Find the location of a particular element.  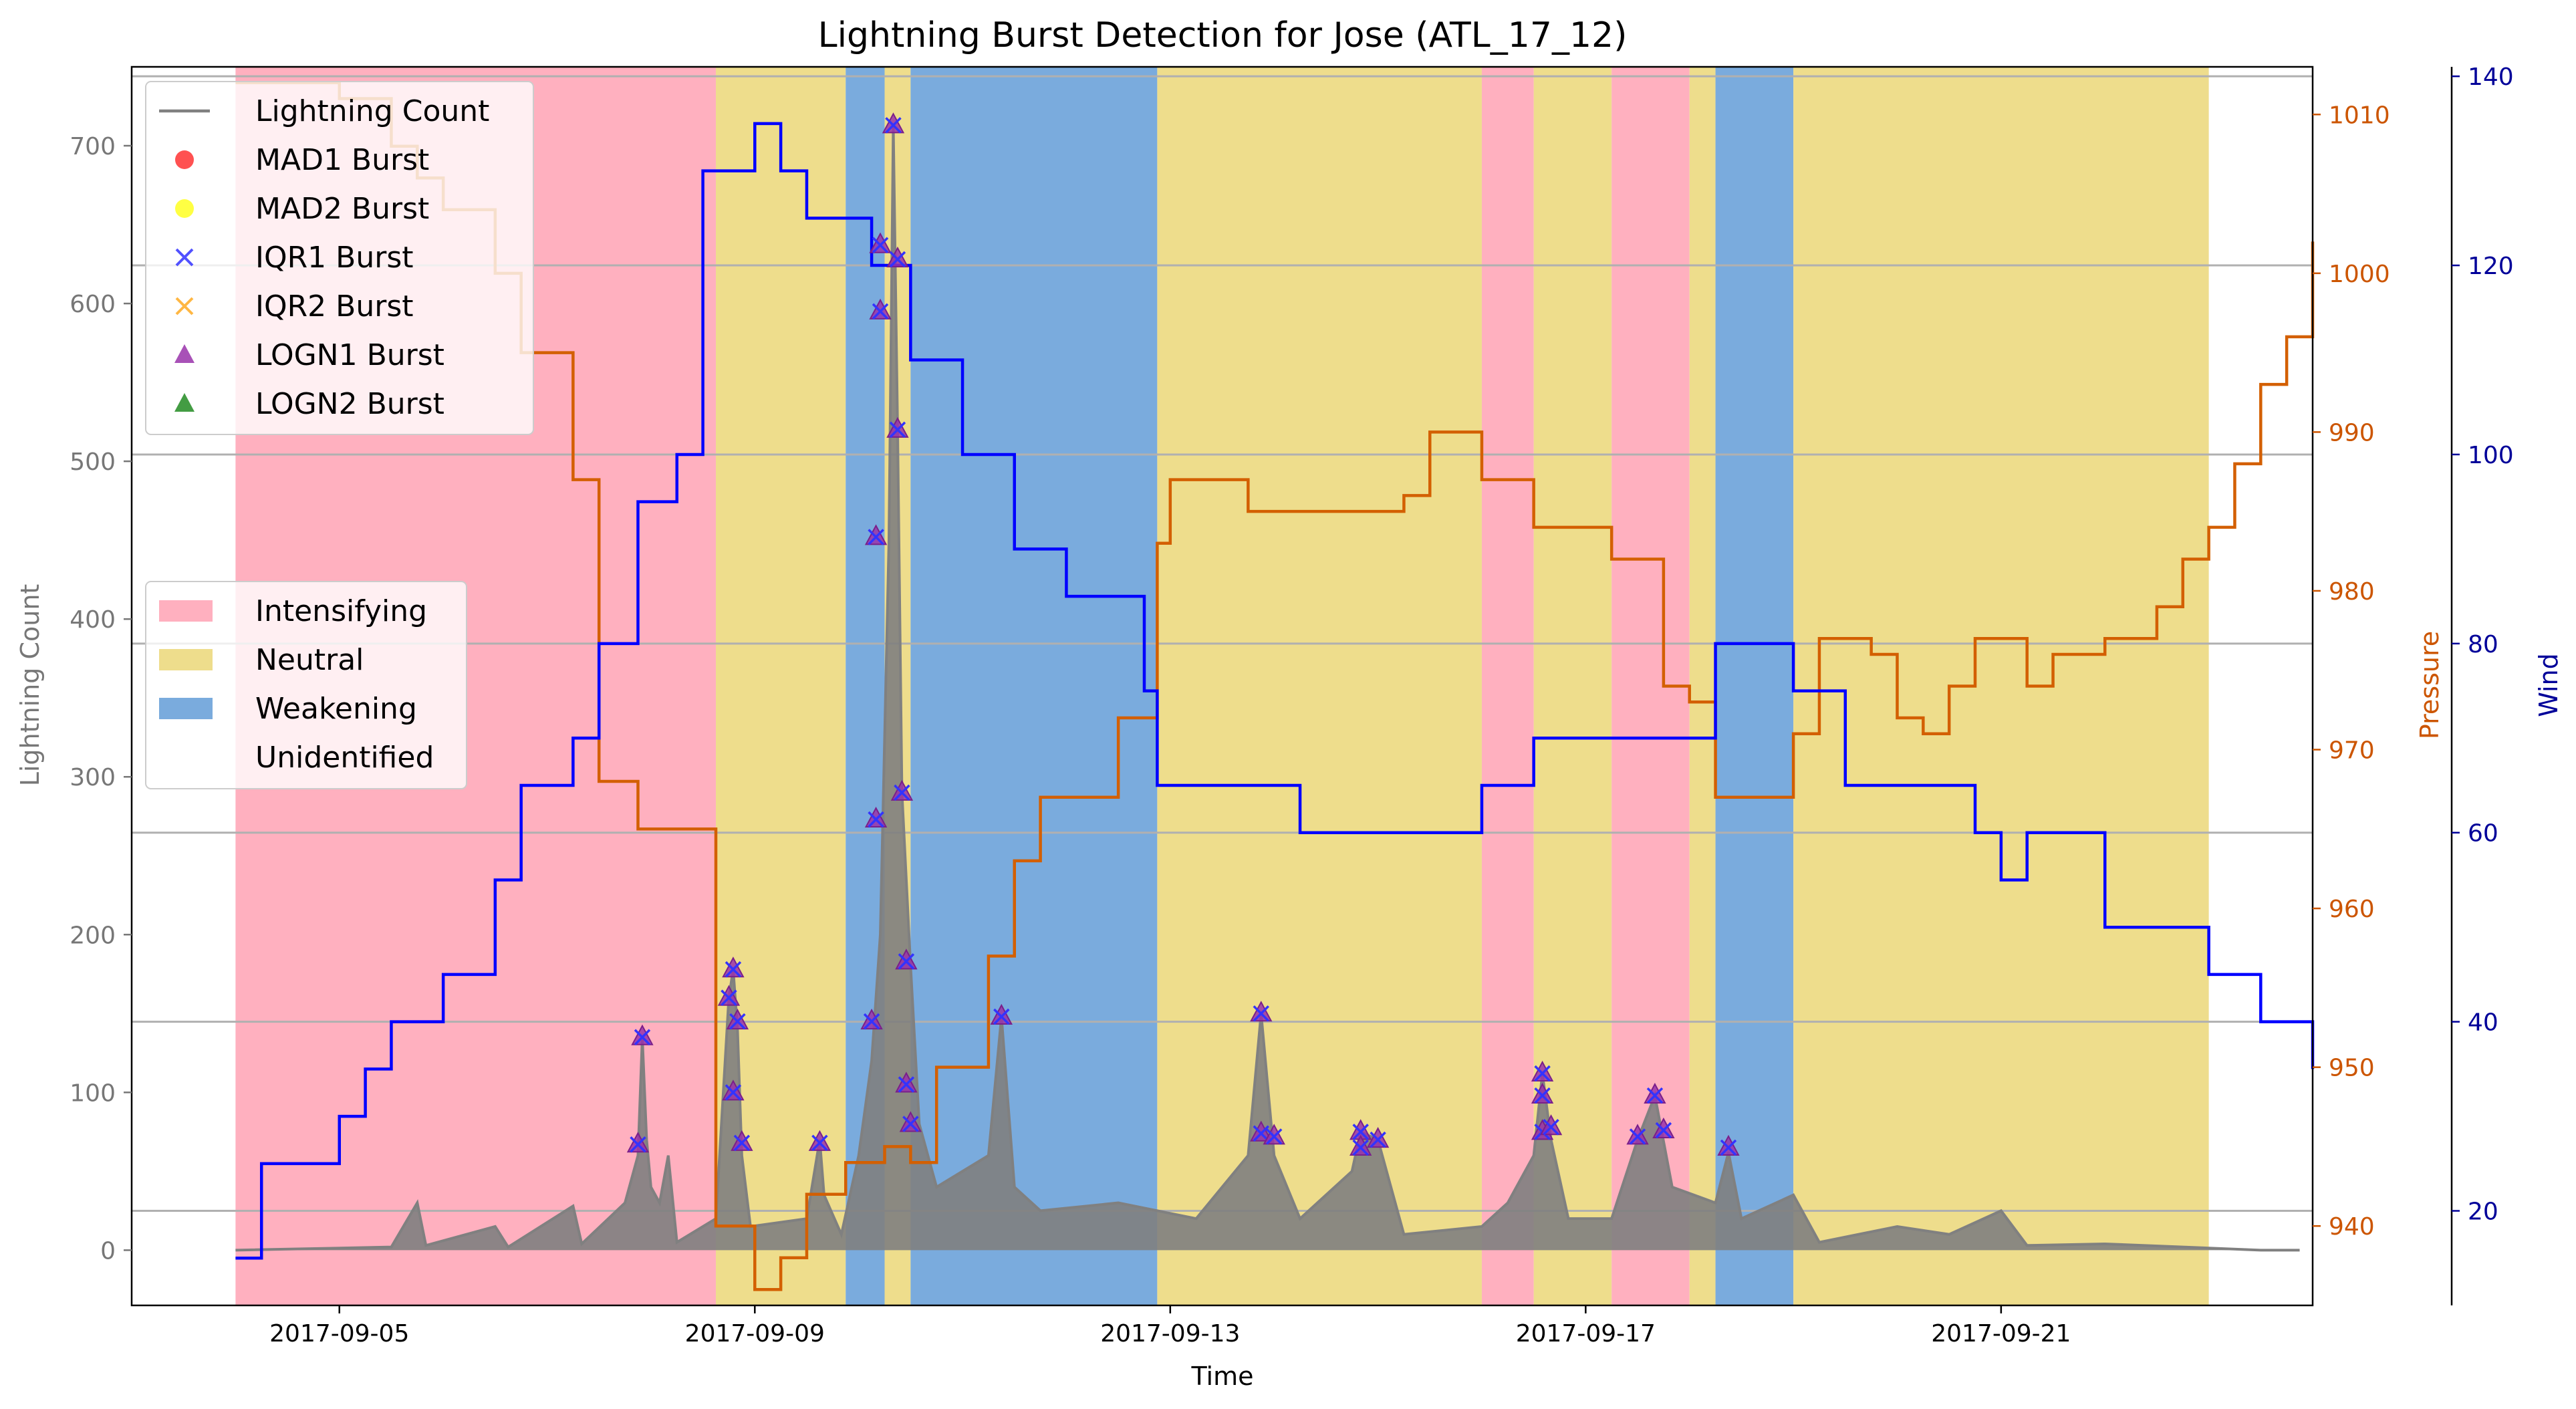

legend-series-label: IQR1 Burst is located at coordinates (334, 258).